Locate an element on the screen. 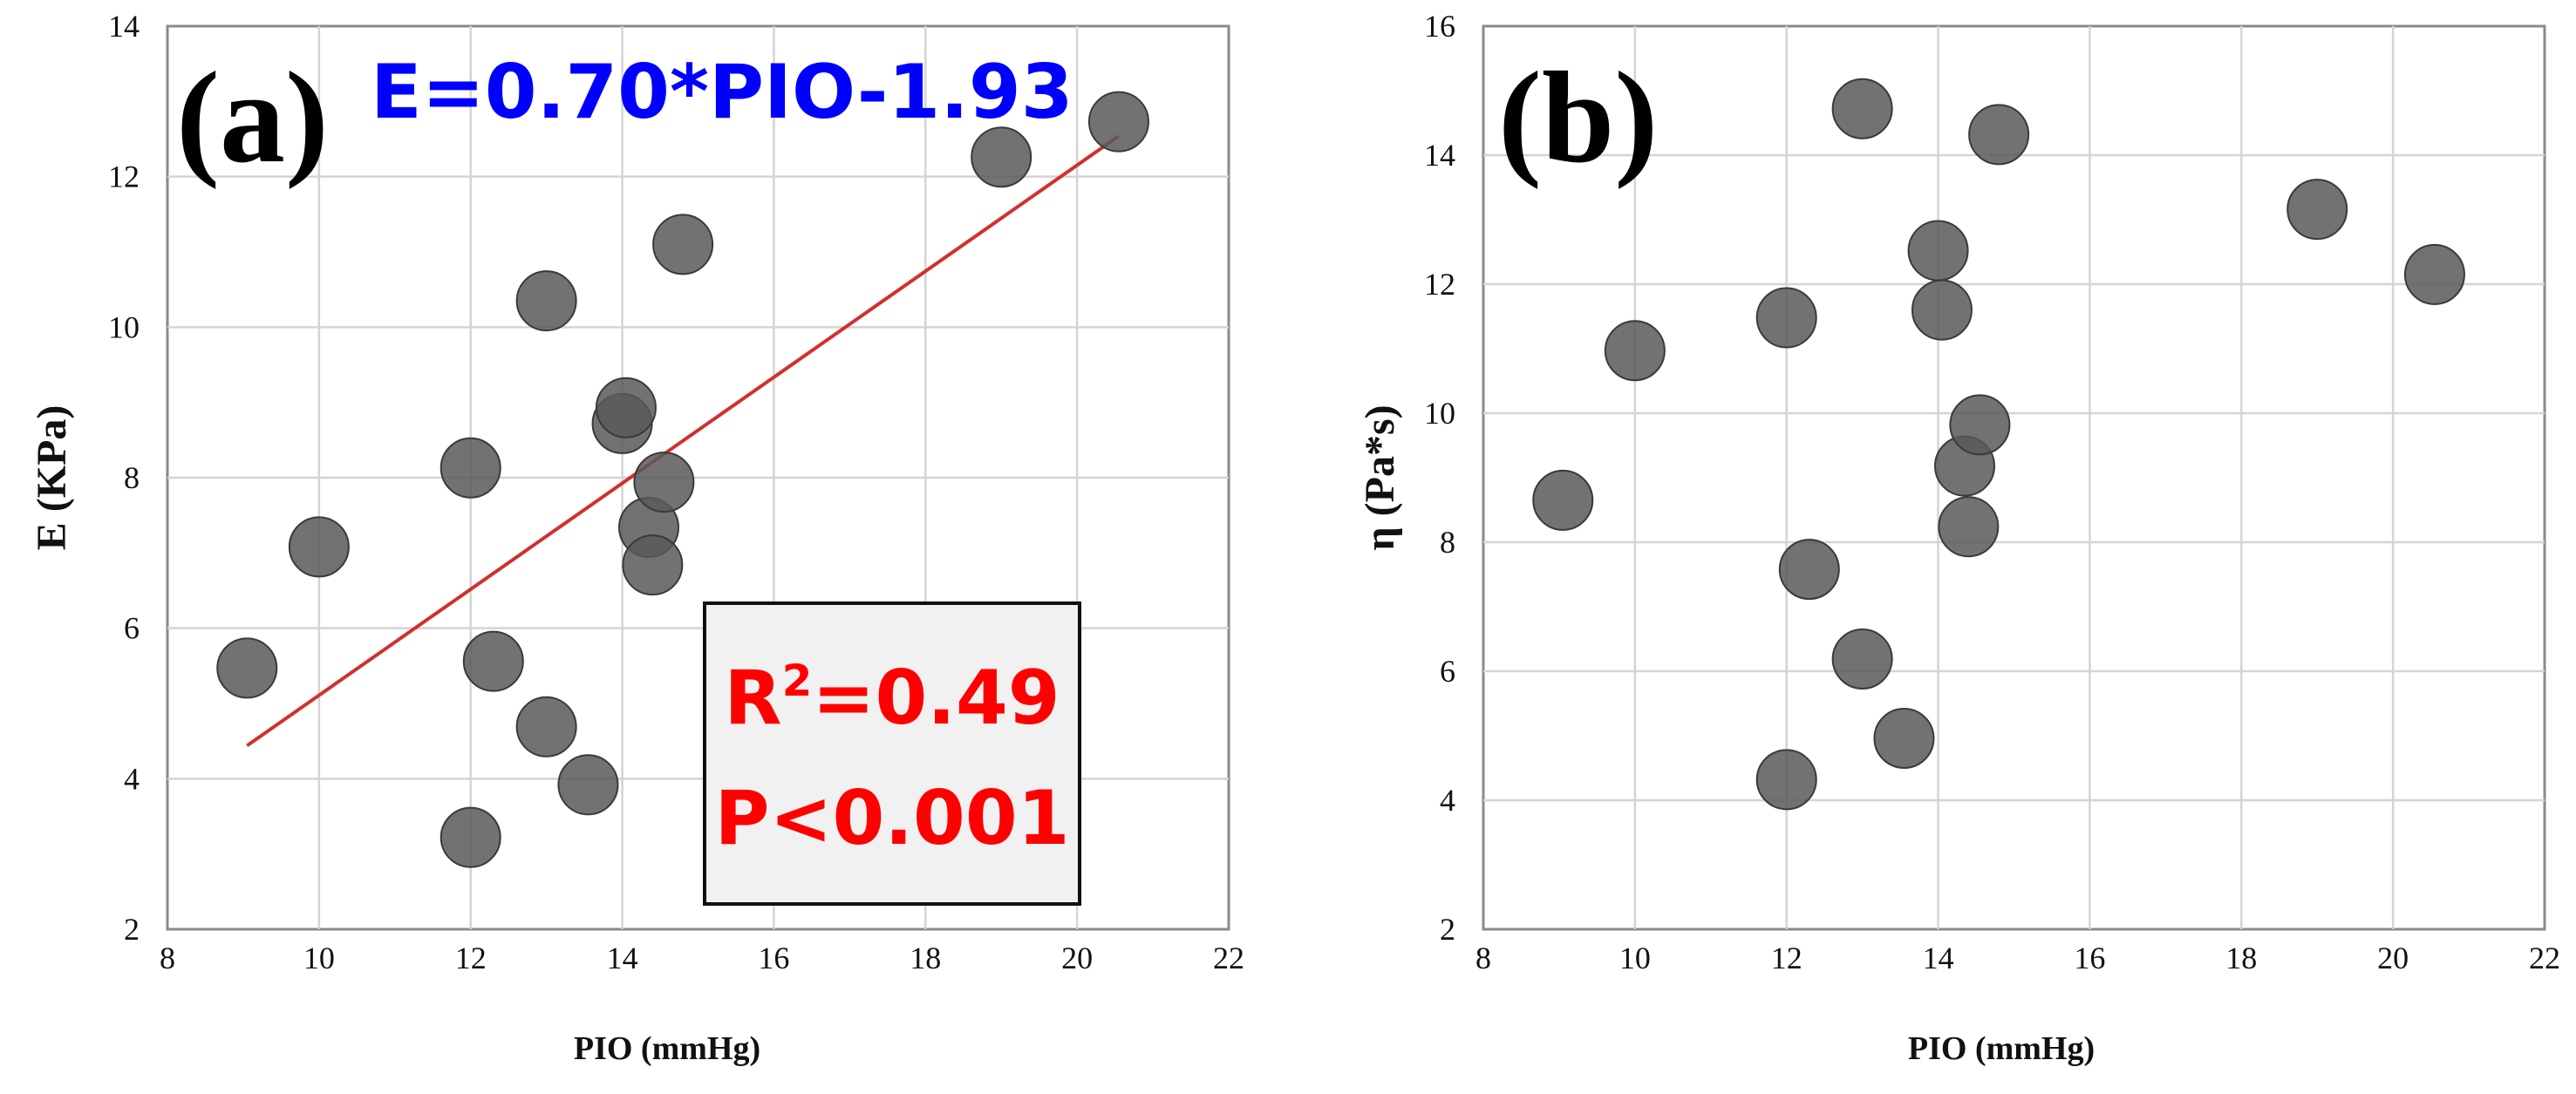 This screenshot has width=2576, height=1094. panel-b-label: (b) is located at coordinates (1578, 117).